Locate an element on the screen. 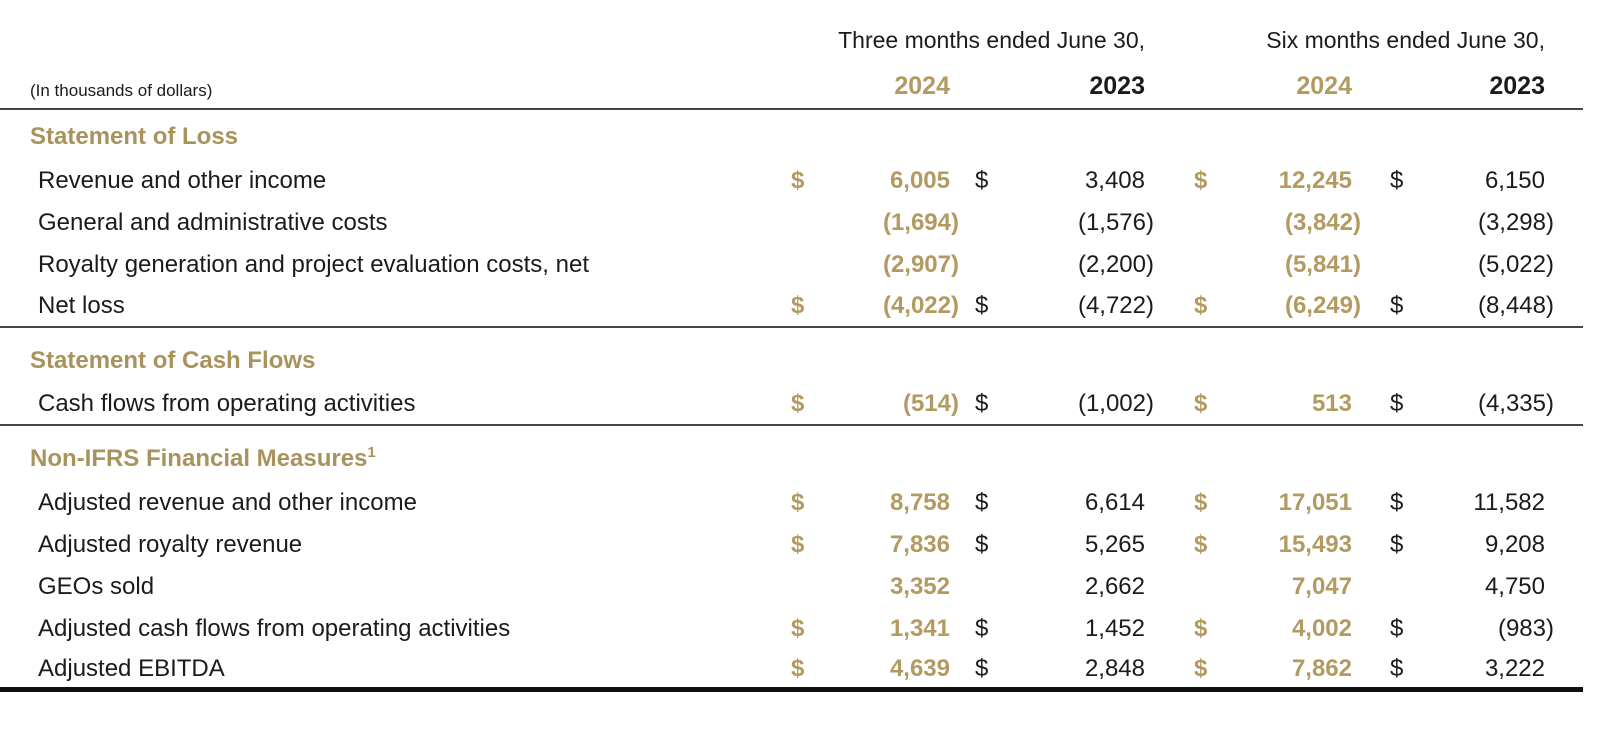 The width and height of the screenshot is (1600, 737). value-cell: 1,452 is located at coordinates (1078, 629).